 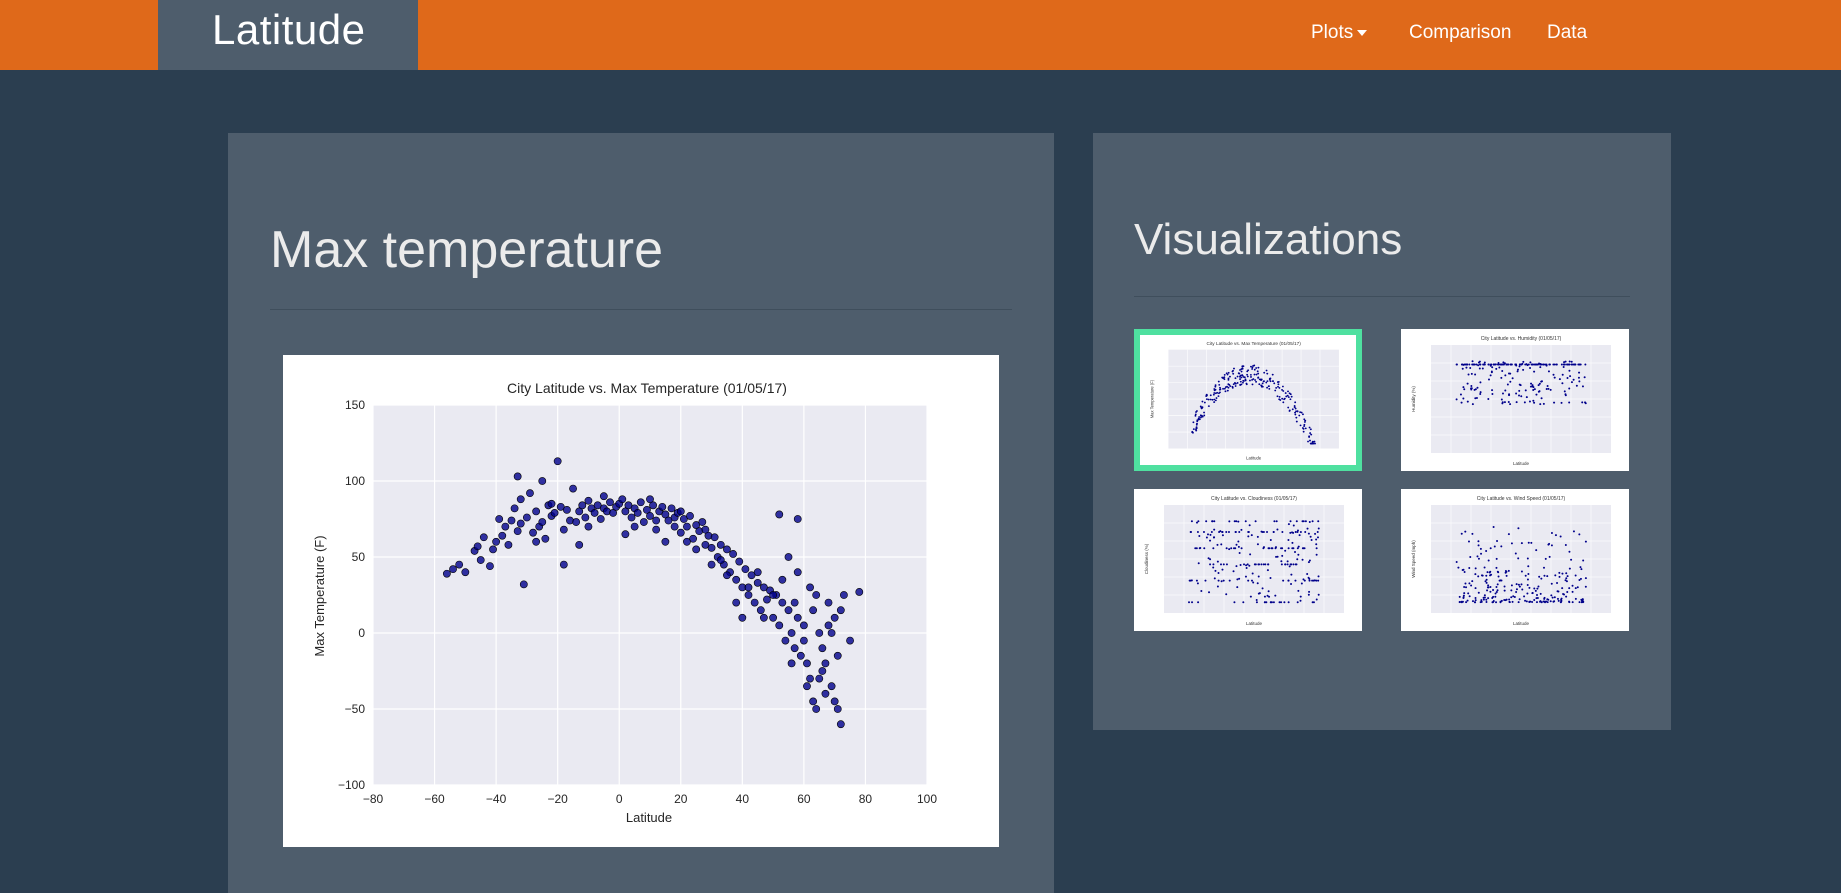 I want to click on y-tick-label: 150, so click(x=355, y=405).